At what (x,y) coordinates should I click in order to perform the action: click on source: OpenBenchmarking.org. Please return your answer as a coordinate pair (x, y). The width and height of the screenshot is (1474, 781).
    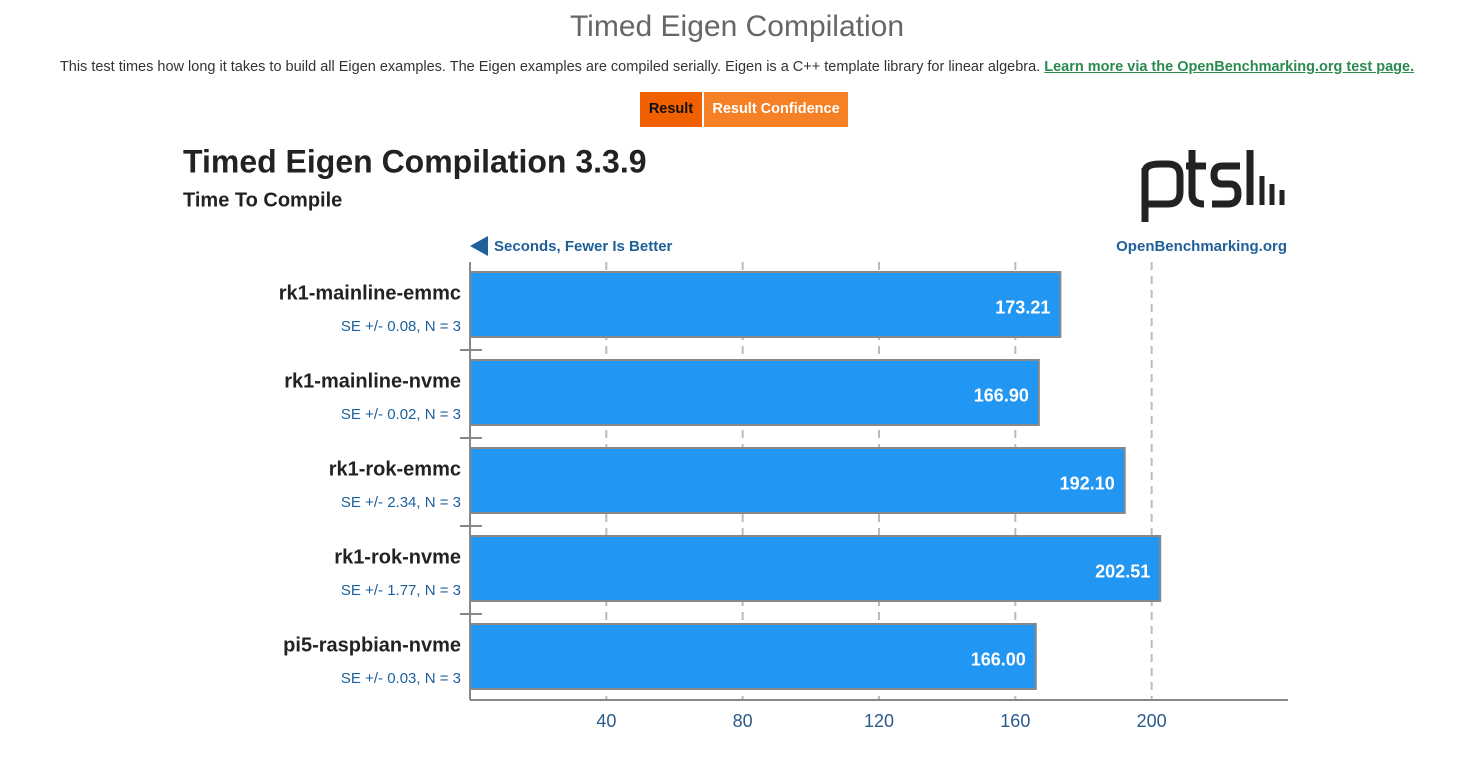
    Looking at the image, I should click on (1201, 246).